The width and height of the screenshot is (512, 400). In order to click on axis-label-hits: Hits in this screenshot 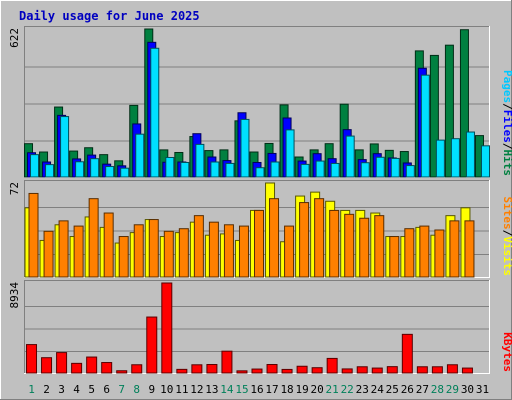, I will do `click(506, 163)`.